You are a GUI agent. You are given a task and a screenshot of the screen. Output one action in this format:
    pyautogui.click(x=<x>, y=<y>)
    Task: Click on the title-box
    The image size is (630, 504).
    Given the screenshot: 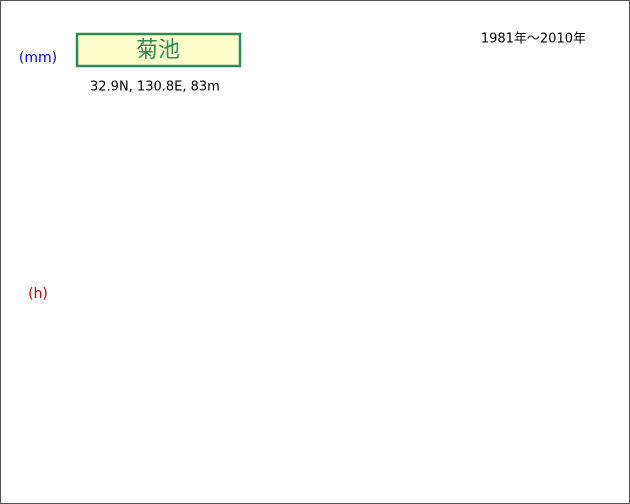 What is the action you would take?
    pyautogui.click(x=158, y=50)
    